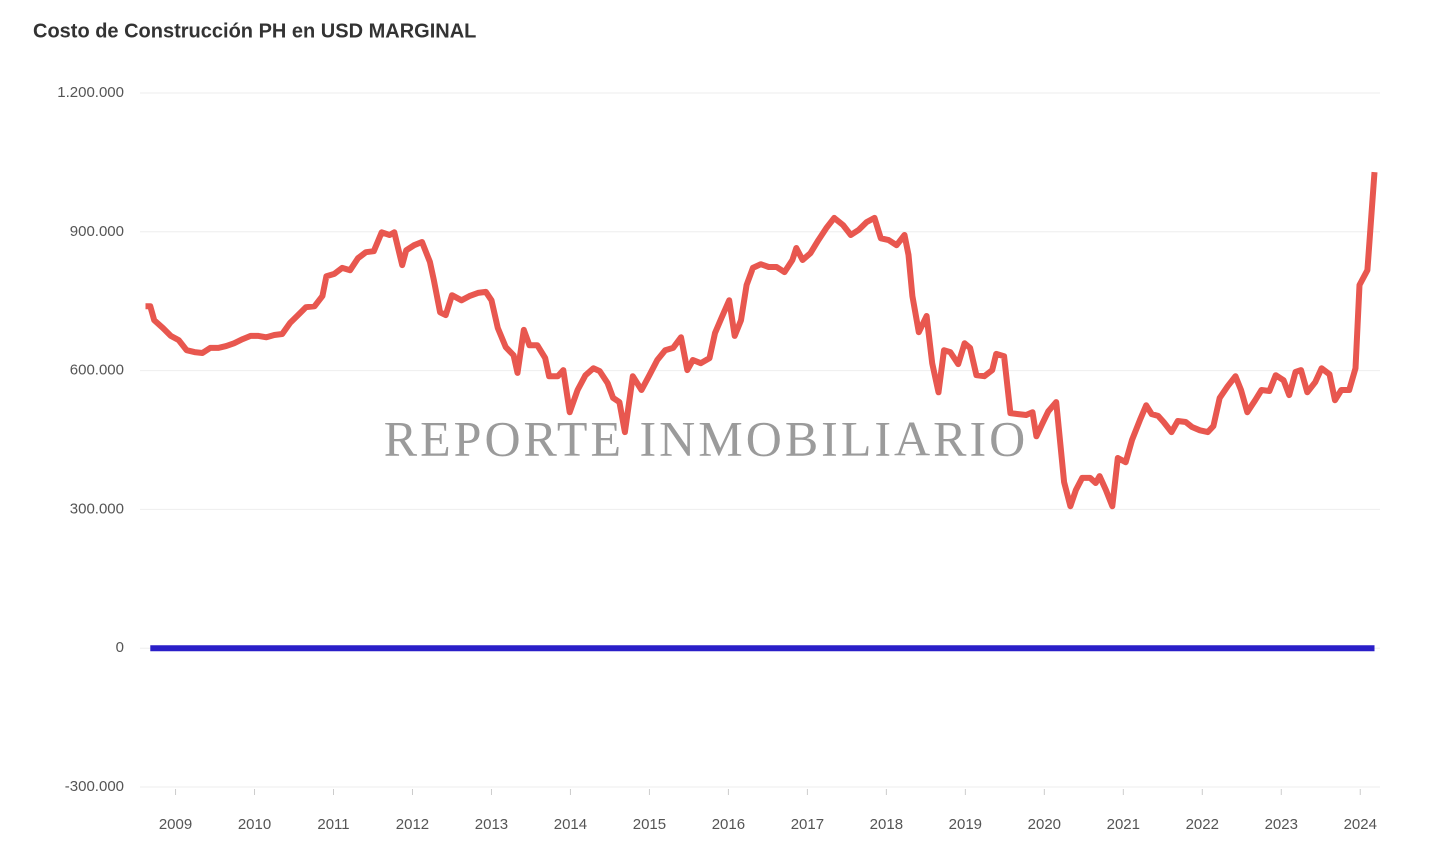 This screenshot has height=856, width=1456. What do you see at coordinates (1123, 824) in the screenshot?
I see `x-tick-label: 2021` at bounding box center [1123, 824].